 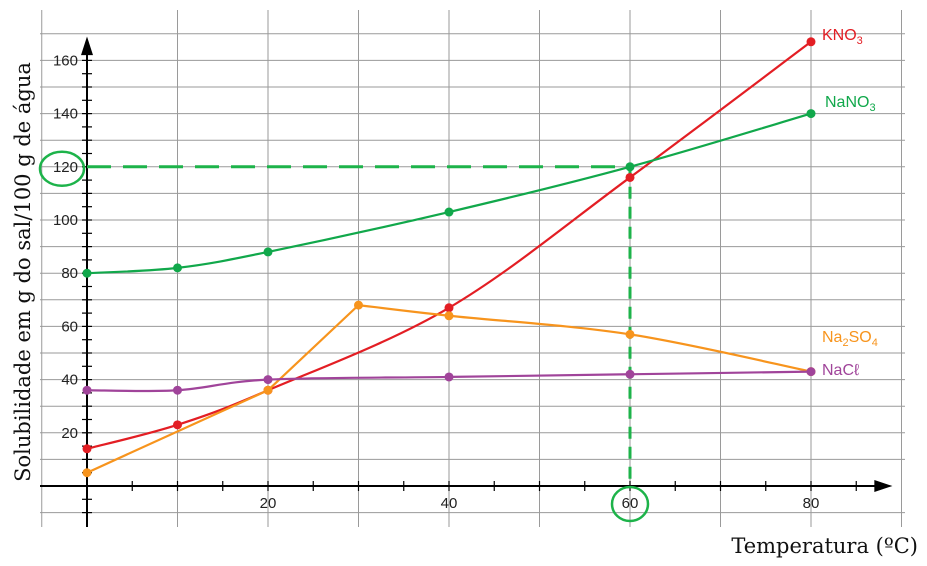 What do you see at coordinates (883, 486) in the screenshot?
I see `x-axis-arrow` at bounding box center [883, 486].